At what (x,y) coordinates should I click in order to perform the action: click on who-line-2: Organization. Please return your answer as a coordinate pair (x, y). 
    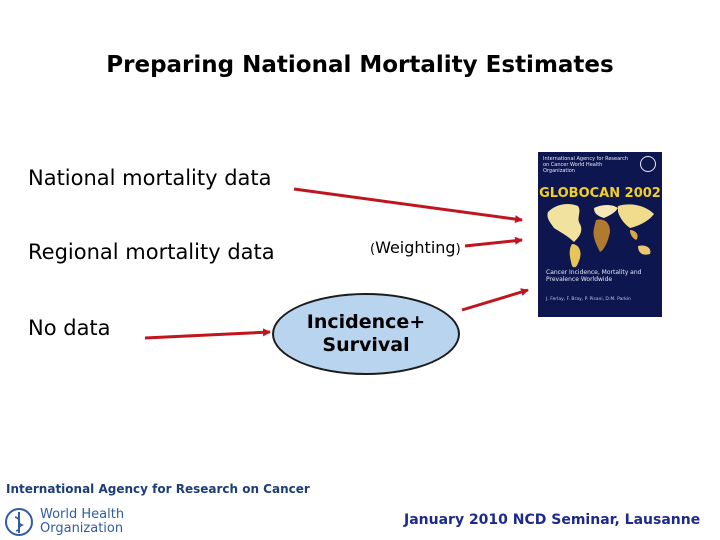
    Looking at the image, I should click on (82, 528).